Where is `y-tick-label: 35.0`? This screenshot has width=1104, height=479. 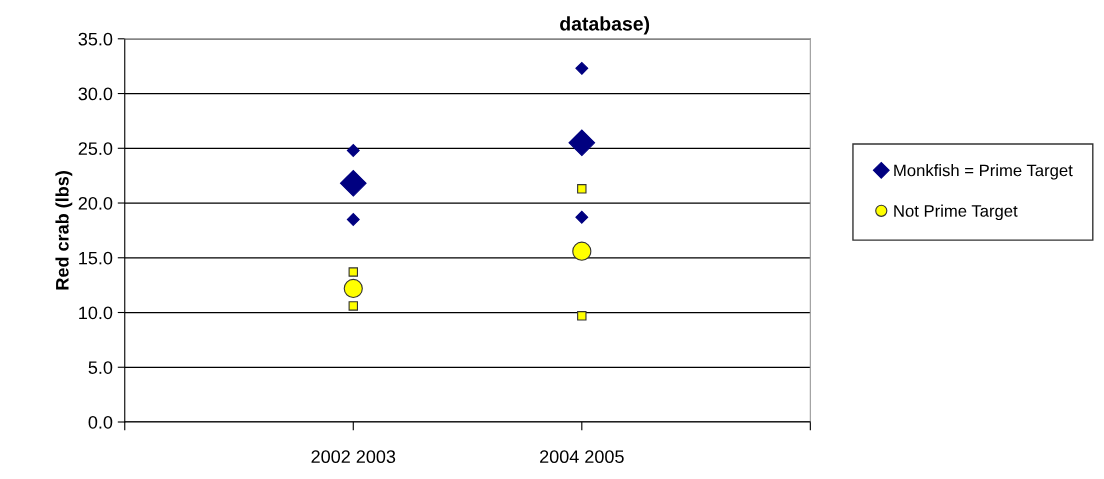 y-tick-label: 35.0 is located at coordinates (95, 39).